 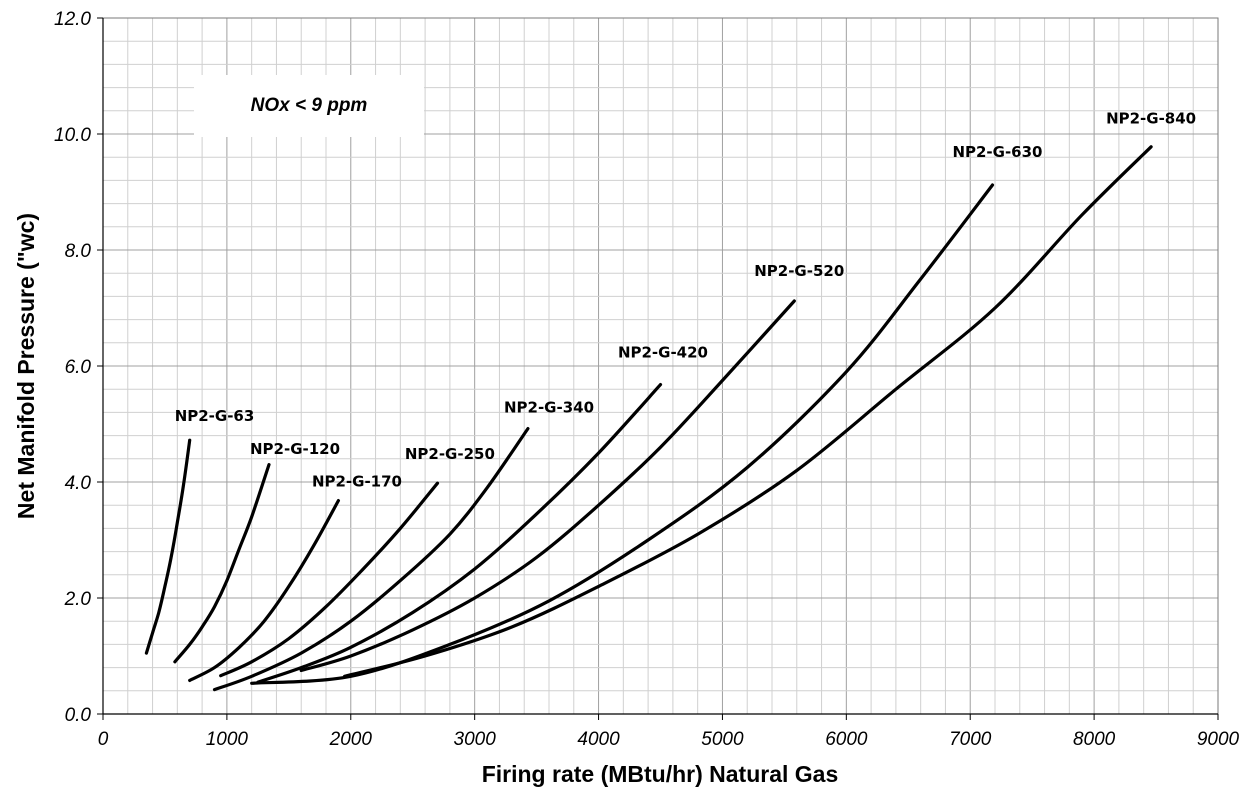 What do you see at coordinates (549, 407) in the screenshot?
I see `series-label: NP2-G-340` at bounding box center [549, 407].